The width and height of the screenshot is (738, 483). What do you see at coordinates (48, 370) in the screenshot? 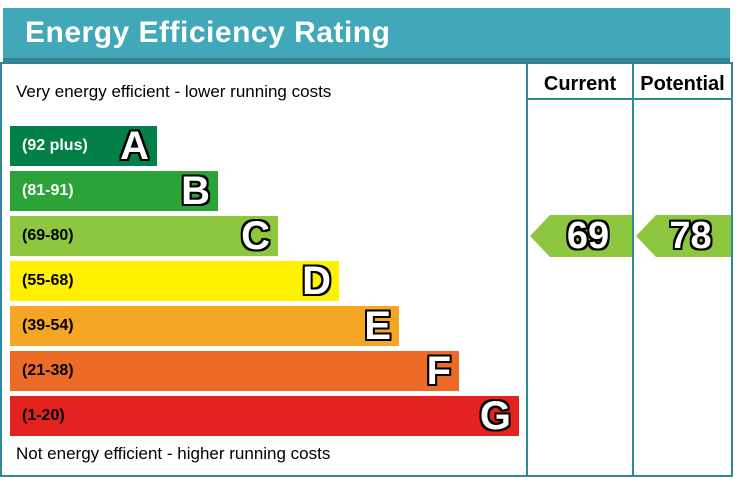
I see `band-range-label: (21-38)` at bounding box center [48, 370].